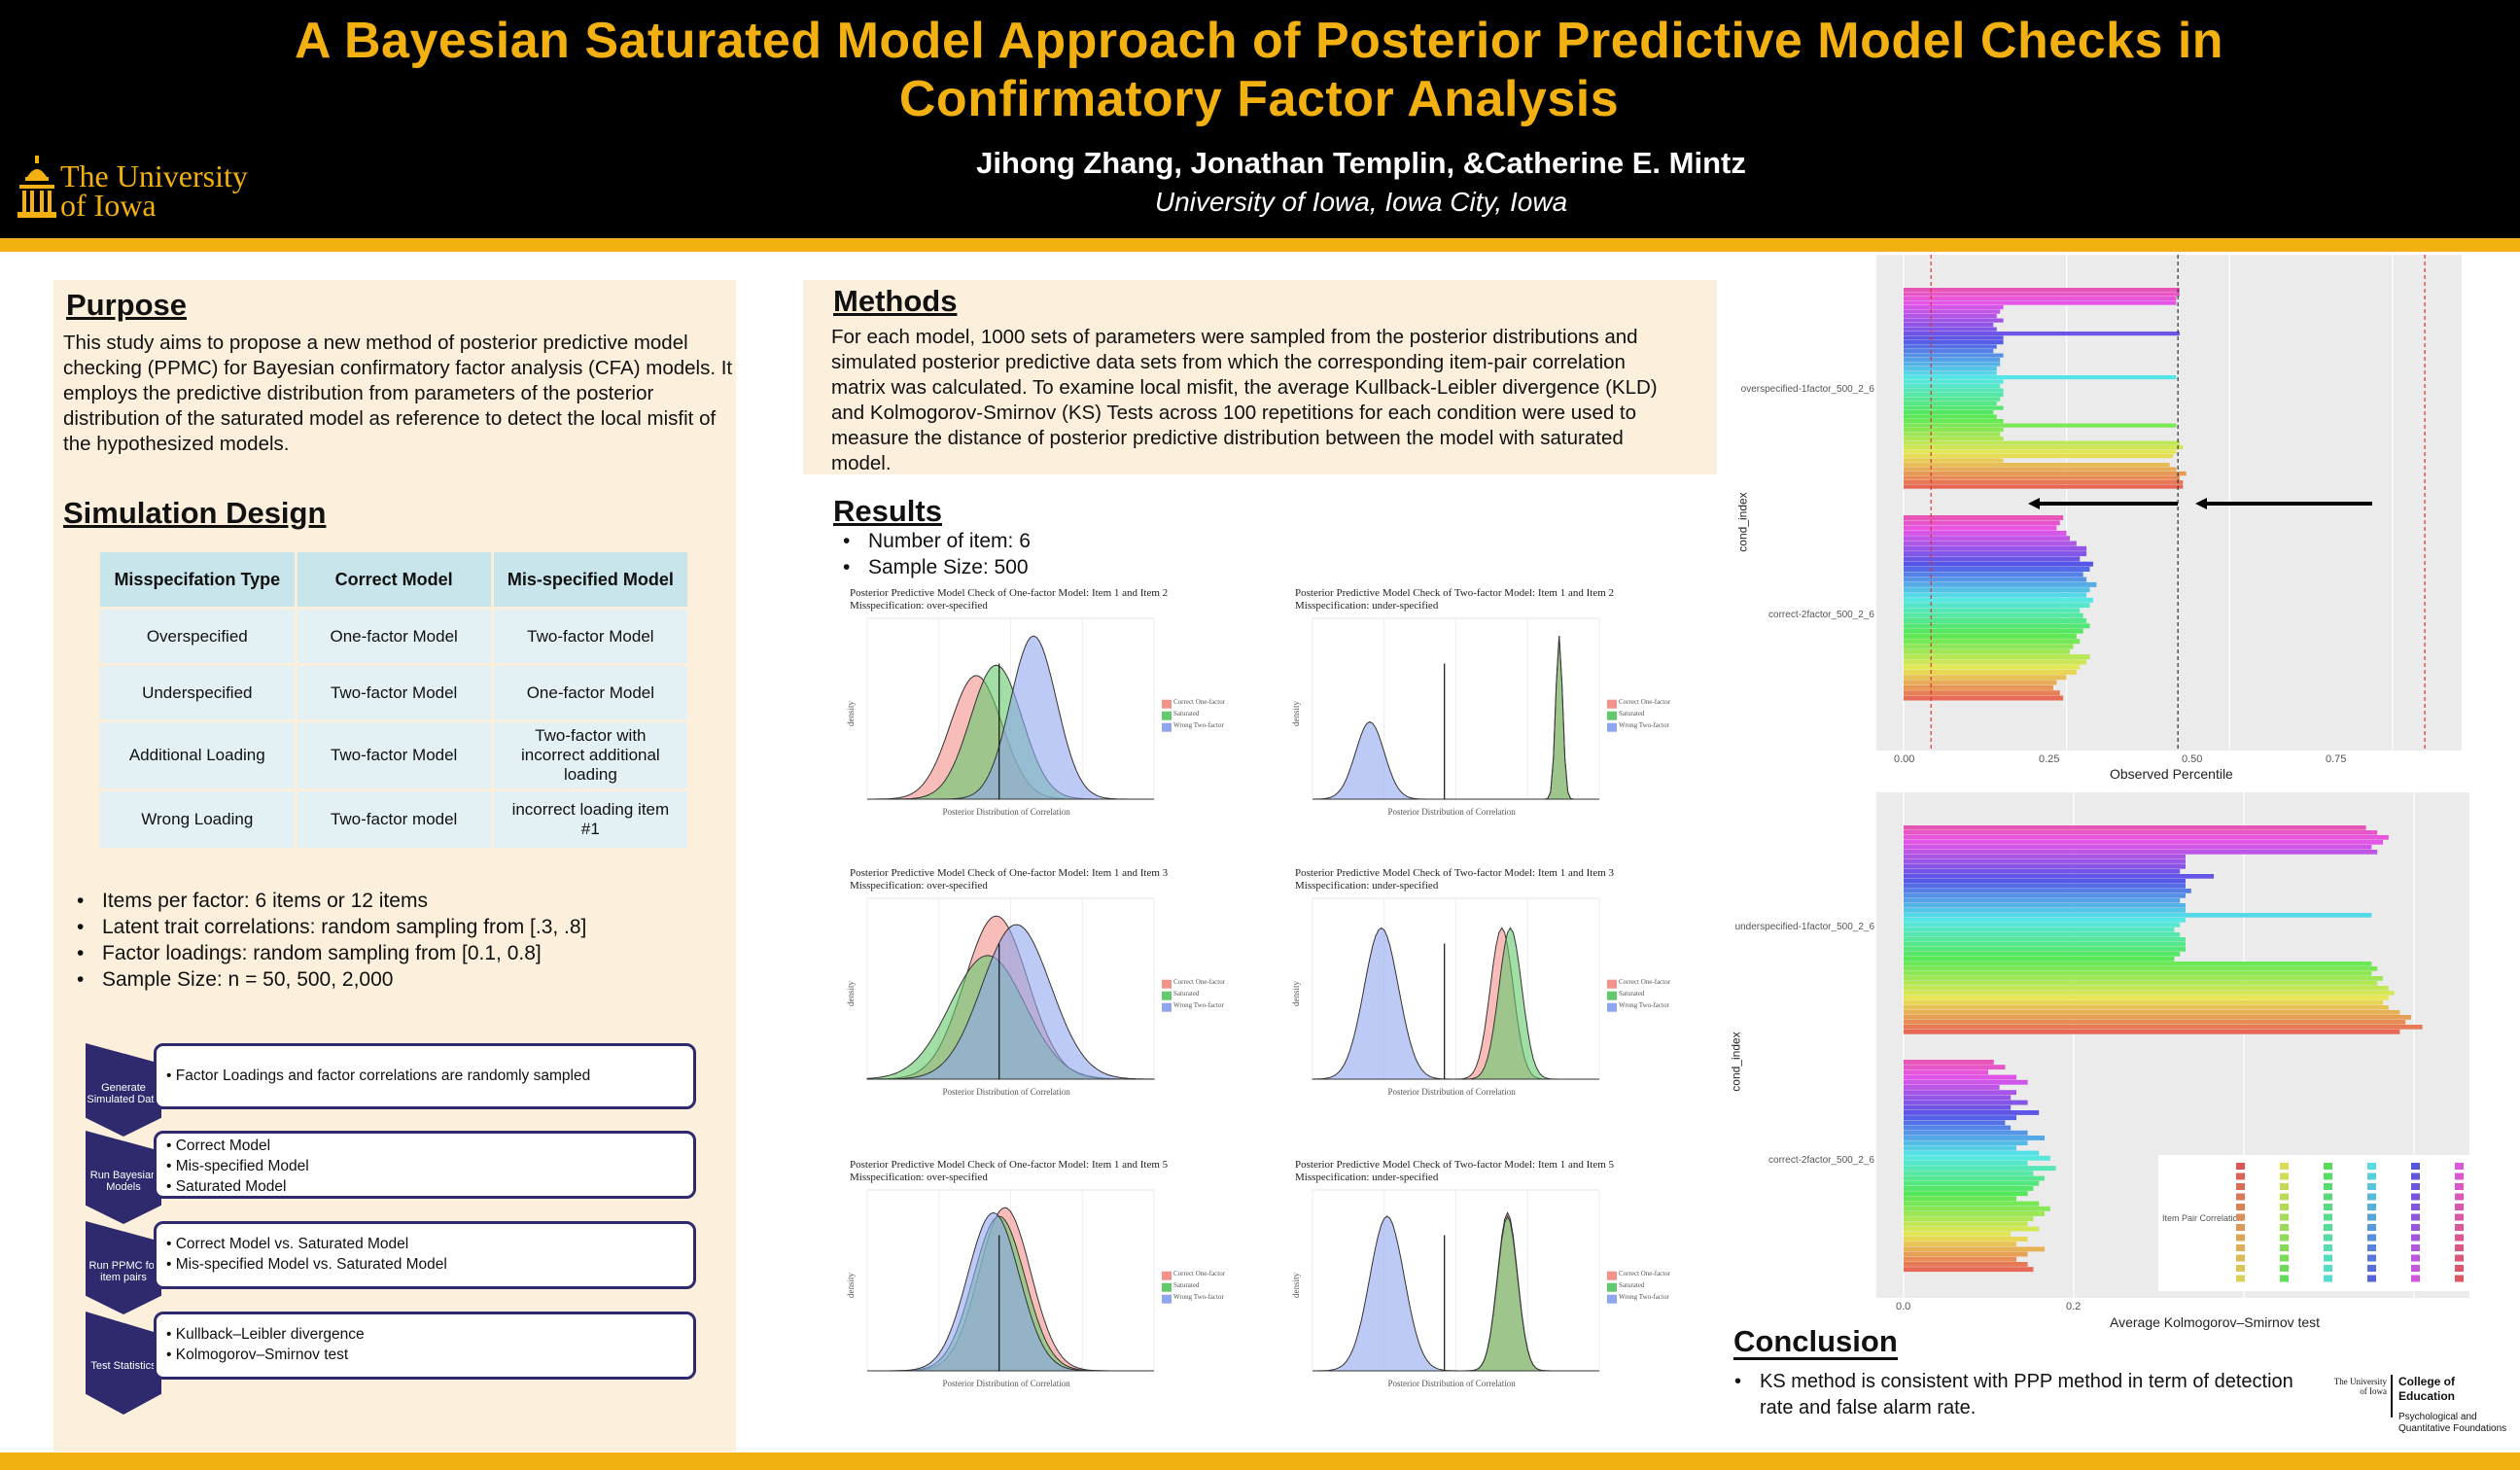 This screenshot has height=1470, width=2520. What do you see at coordinates (195, 513) in the screenshot?
I see `simulation-title: Simulation Design` at bounding box center [195, 513].